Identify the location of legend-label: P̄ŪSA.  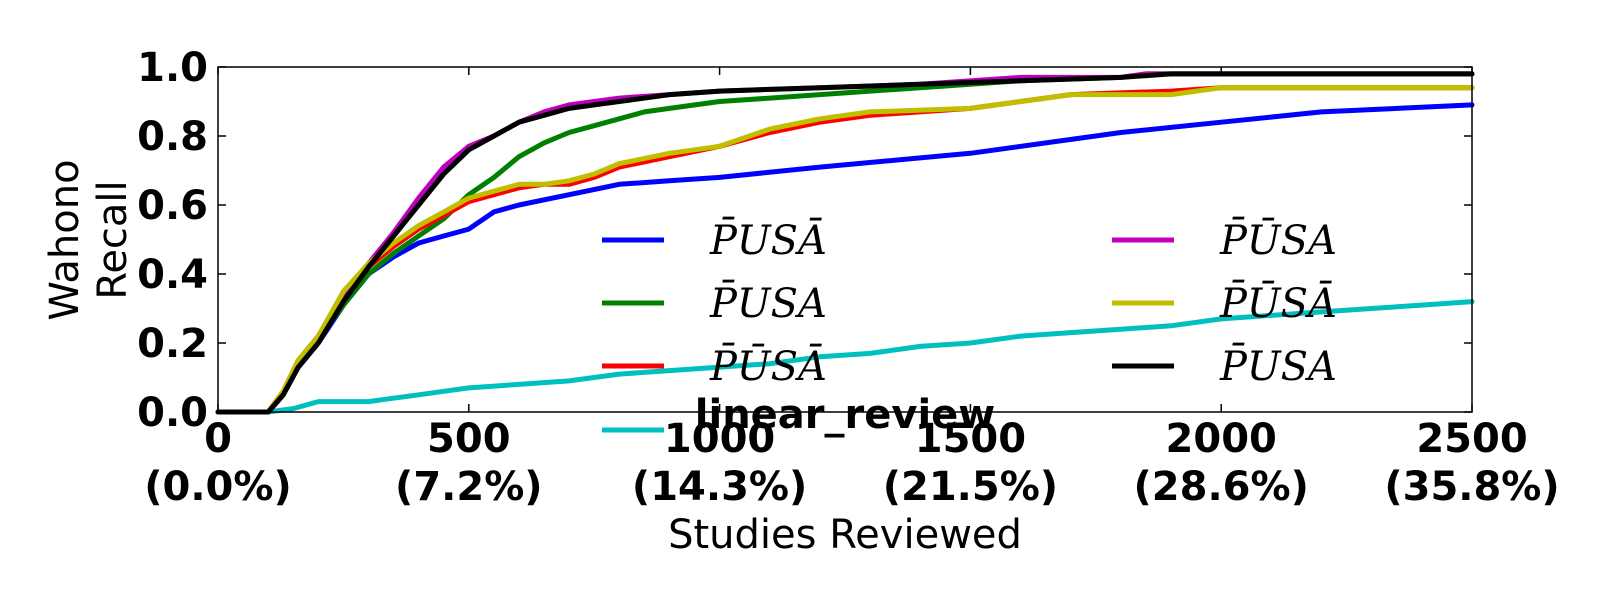
(1278, 240).